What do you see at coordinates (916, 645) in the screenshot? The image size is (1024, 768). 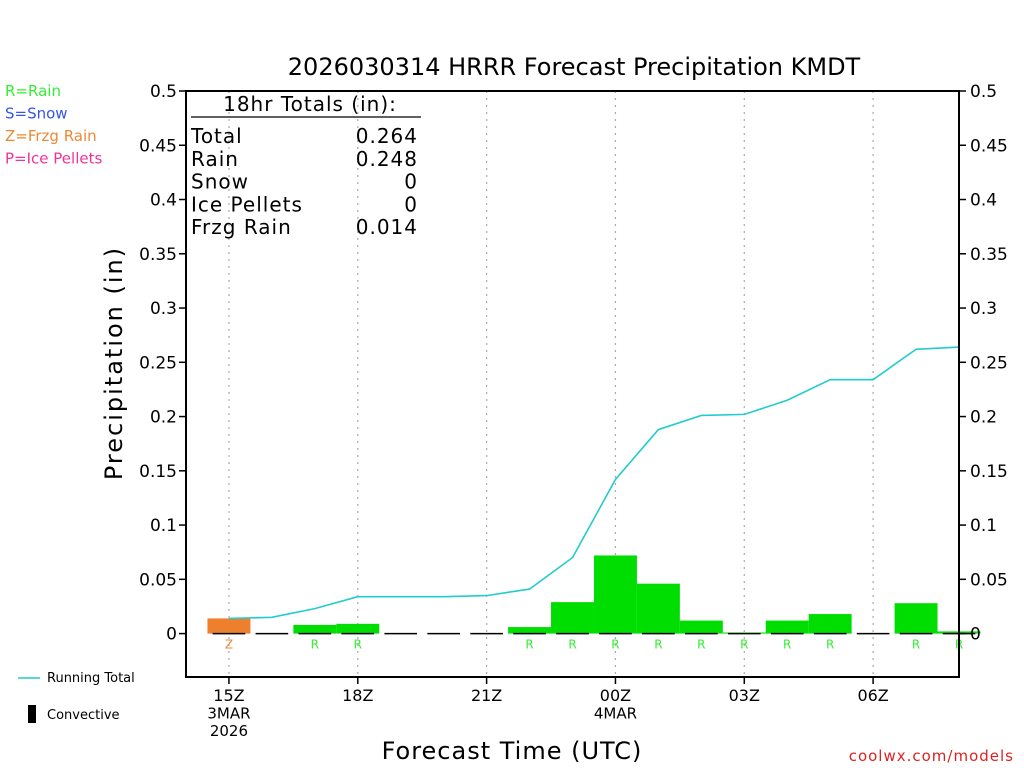 I see `type-label-hour-16: R` at bounding box center [916, 645].